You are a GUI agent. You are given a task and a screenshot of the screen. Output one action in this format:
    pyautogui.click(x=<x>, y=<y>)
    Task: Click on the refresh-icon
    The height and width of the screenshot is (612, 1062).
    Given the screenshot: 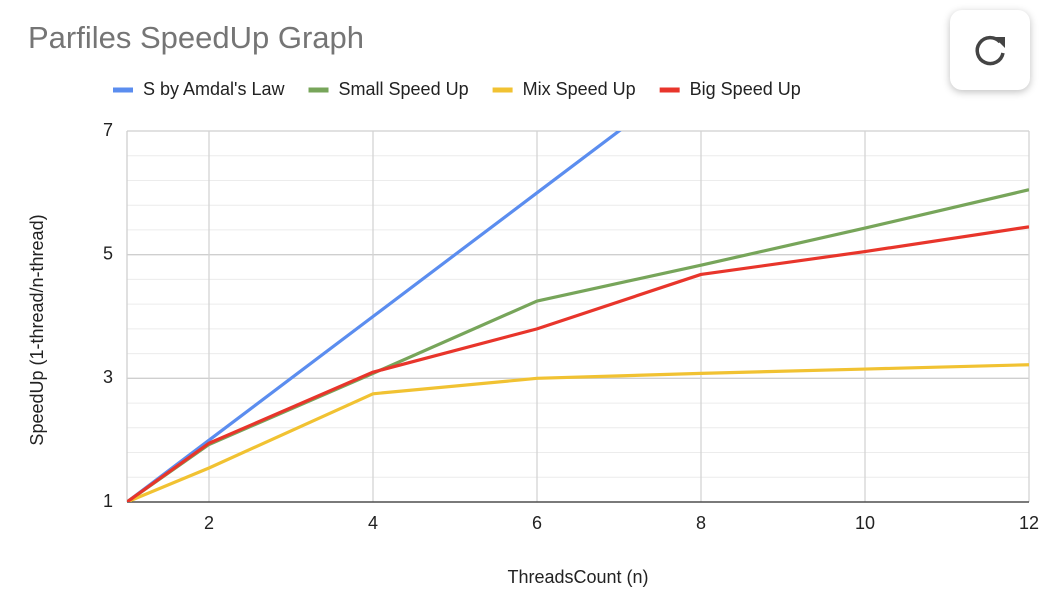 What is the action you would take?
    pyautogui.click(x=990, y=50)
    